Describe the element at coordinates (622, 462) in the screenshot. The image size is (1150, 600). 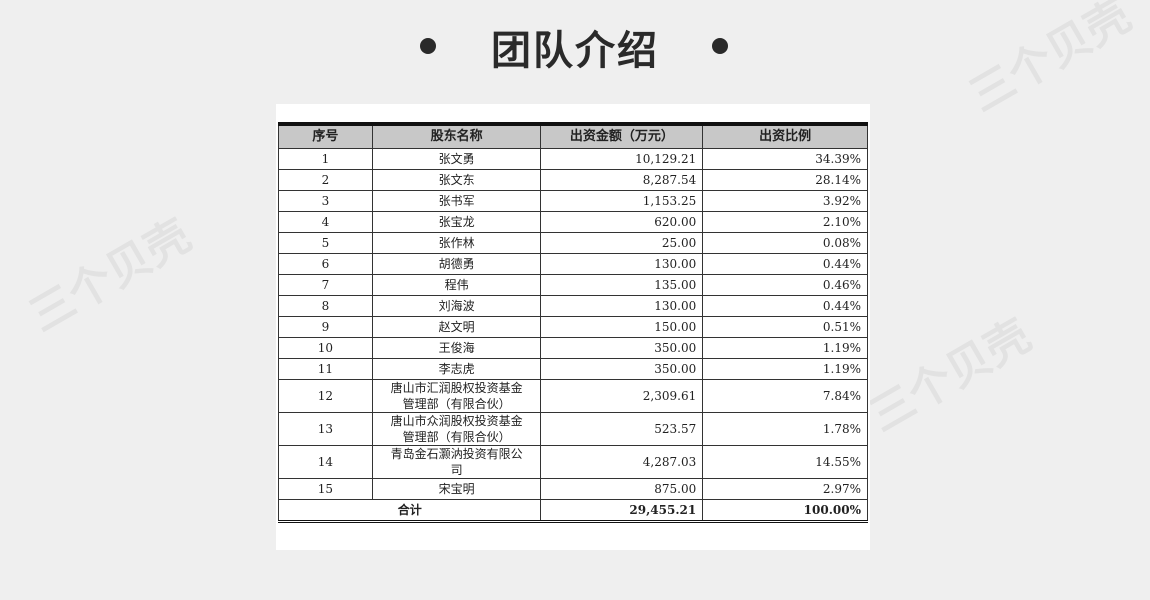
I see `amount: 4,287.03` at that location.